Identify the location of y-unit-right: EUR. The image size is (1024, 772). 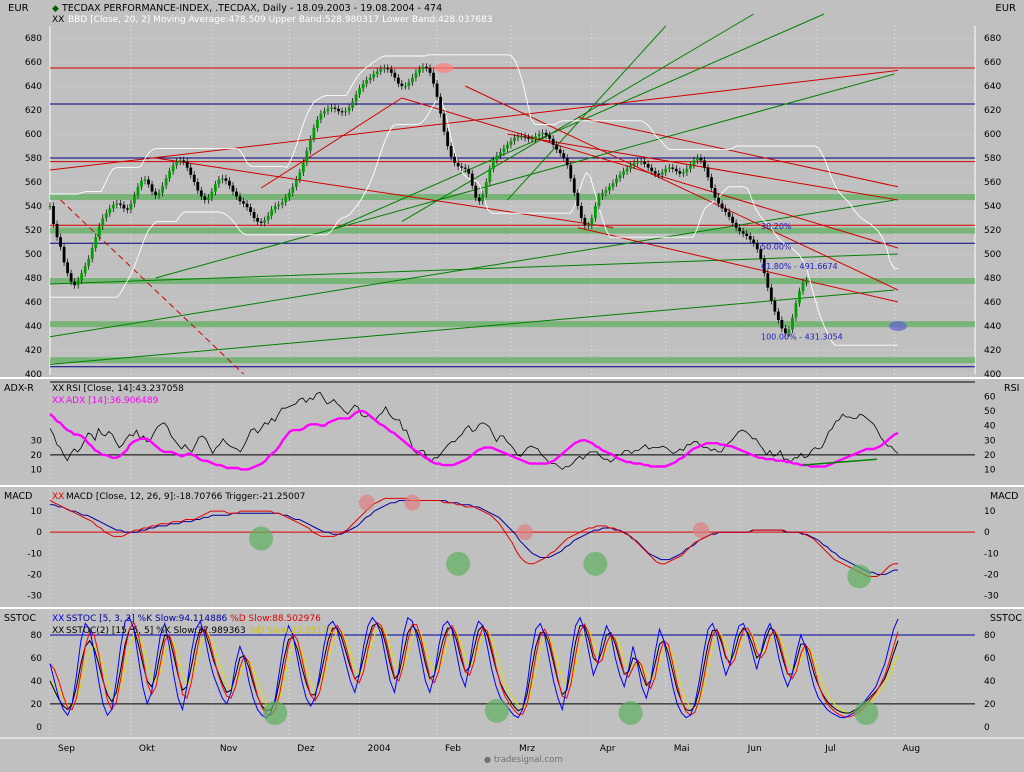
(1005, 8).